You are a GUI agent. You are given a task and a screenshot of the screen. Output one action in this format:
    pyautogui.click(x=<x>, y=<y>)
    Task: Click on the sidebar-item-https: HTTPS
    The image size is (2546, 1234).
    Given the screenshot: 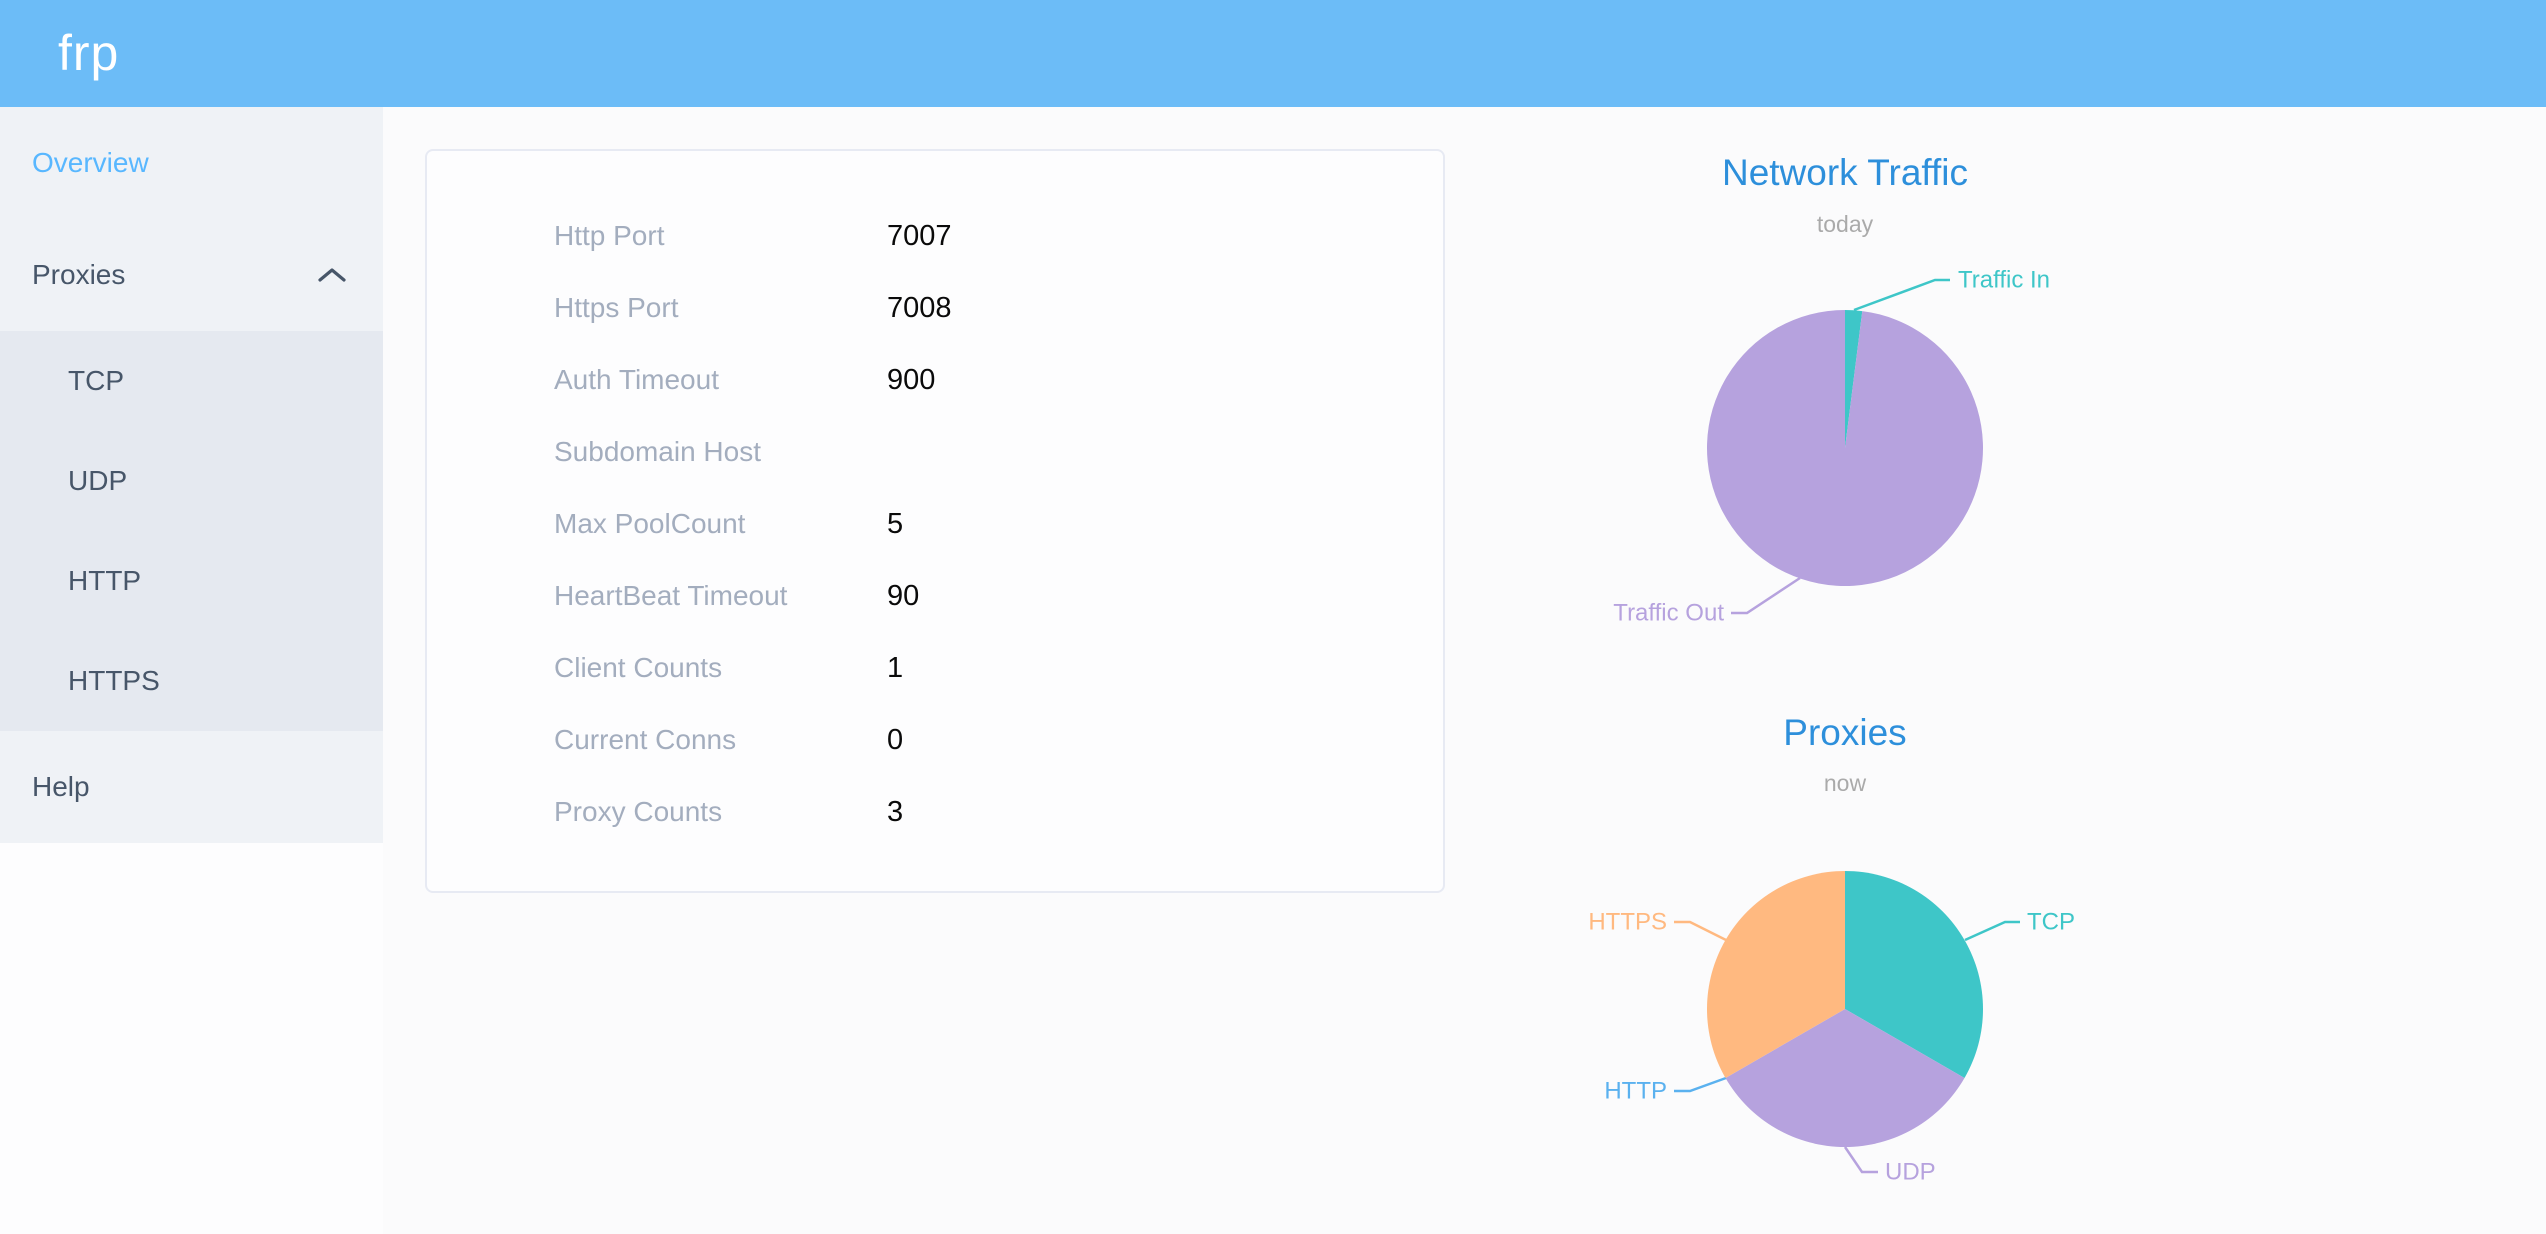 What is the action you would take?
    pyautogui.click(x=191, y=681)
    